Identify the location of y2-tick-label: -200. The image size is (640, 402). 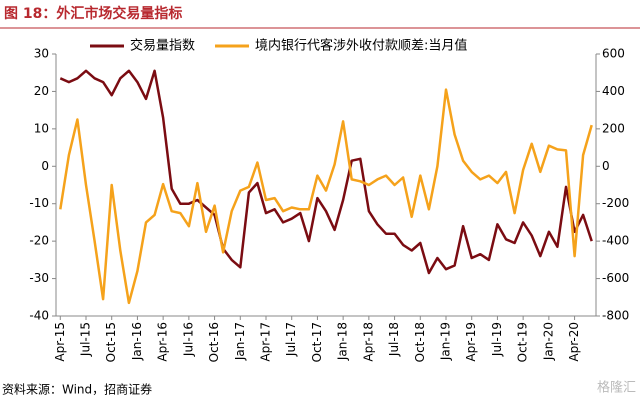
(615, 203).